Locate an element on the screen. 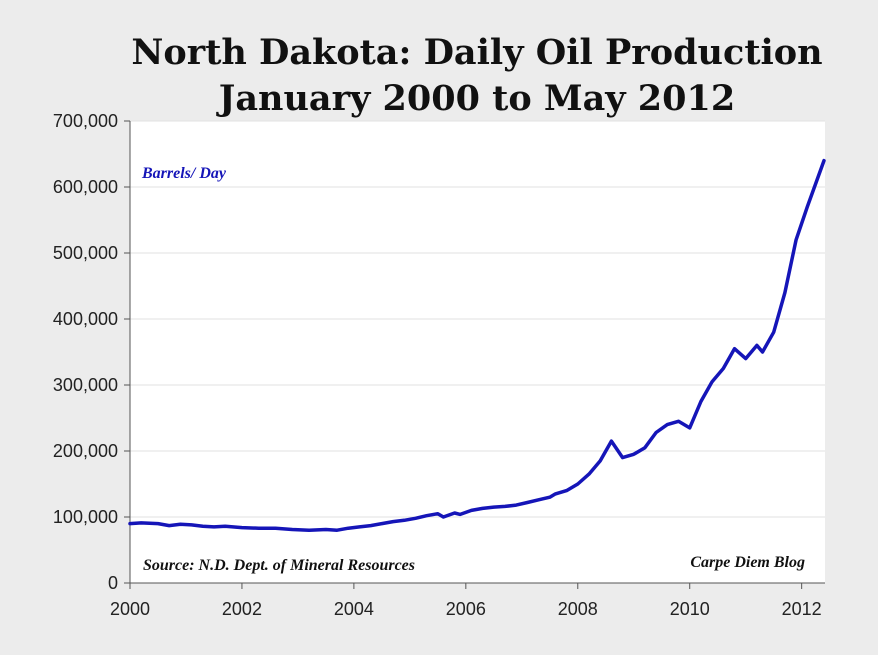 This screenshot has width=878, height=655. y-tick-label: 600,000 is located at coordinates (85, 187).